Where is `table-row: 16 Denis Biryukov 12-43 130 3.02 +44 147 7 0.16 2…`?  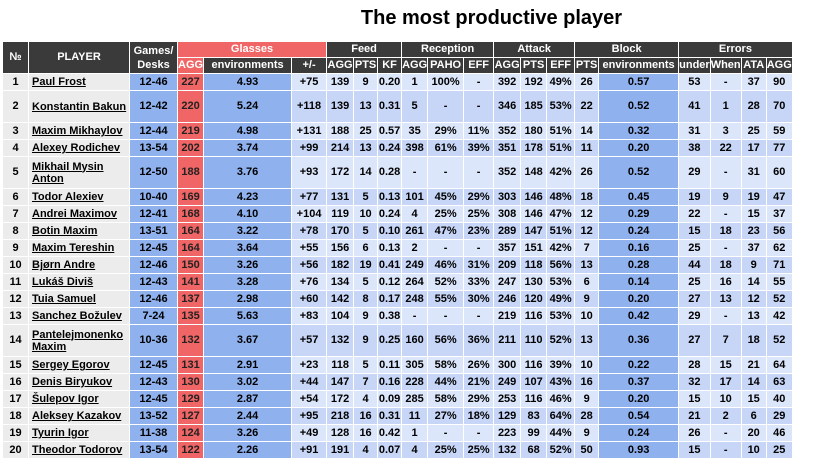 table-row: 16 Denis Biryukov 12-43 130 3.02 +44 147 7 0.16 2… is located at coordinates (397, 382).